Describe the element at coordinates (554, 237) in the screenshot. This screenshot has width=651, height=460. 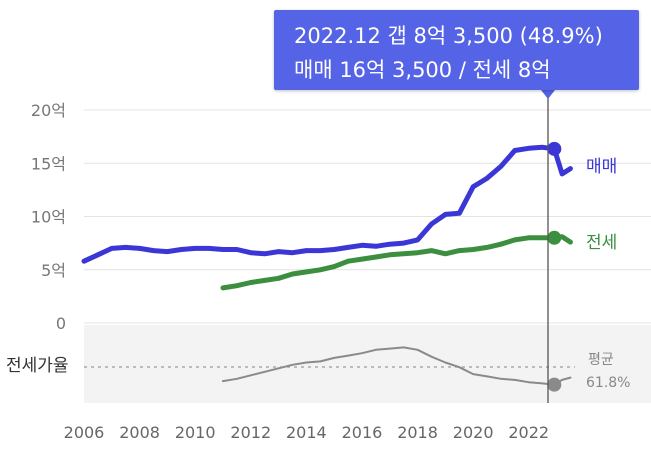
I see `highlight-marker-jeonse` at that location.